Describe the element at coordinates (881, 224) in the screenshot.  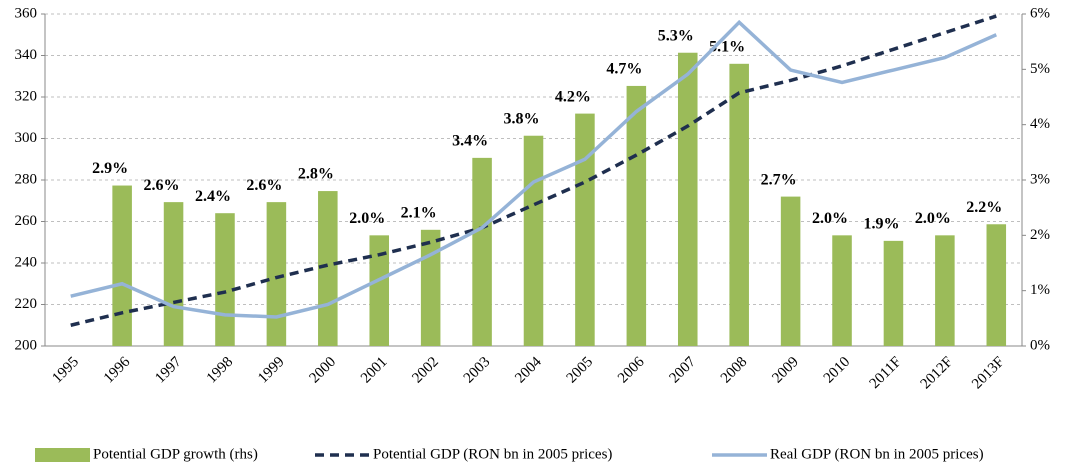
I see `value-label: 1.9%` at that location.